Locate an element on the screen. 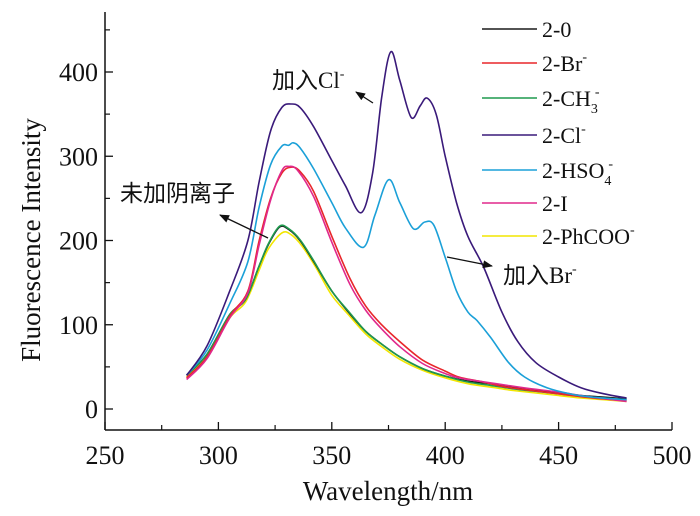  annotation-label: 加入Cl- is located at coordinates (308, 80).